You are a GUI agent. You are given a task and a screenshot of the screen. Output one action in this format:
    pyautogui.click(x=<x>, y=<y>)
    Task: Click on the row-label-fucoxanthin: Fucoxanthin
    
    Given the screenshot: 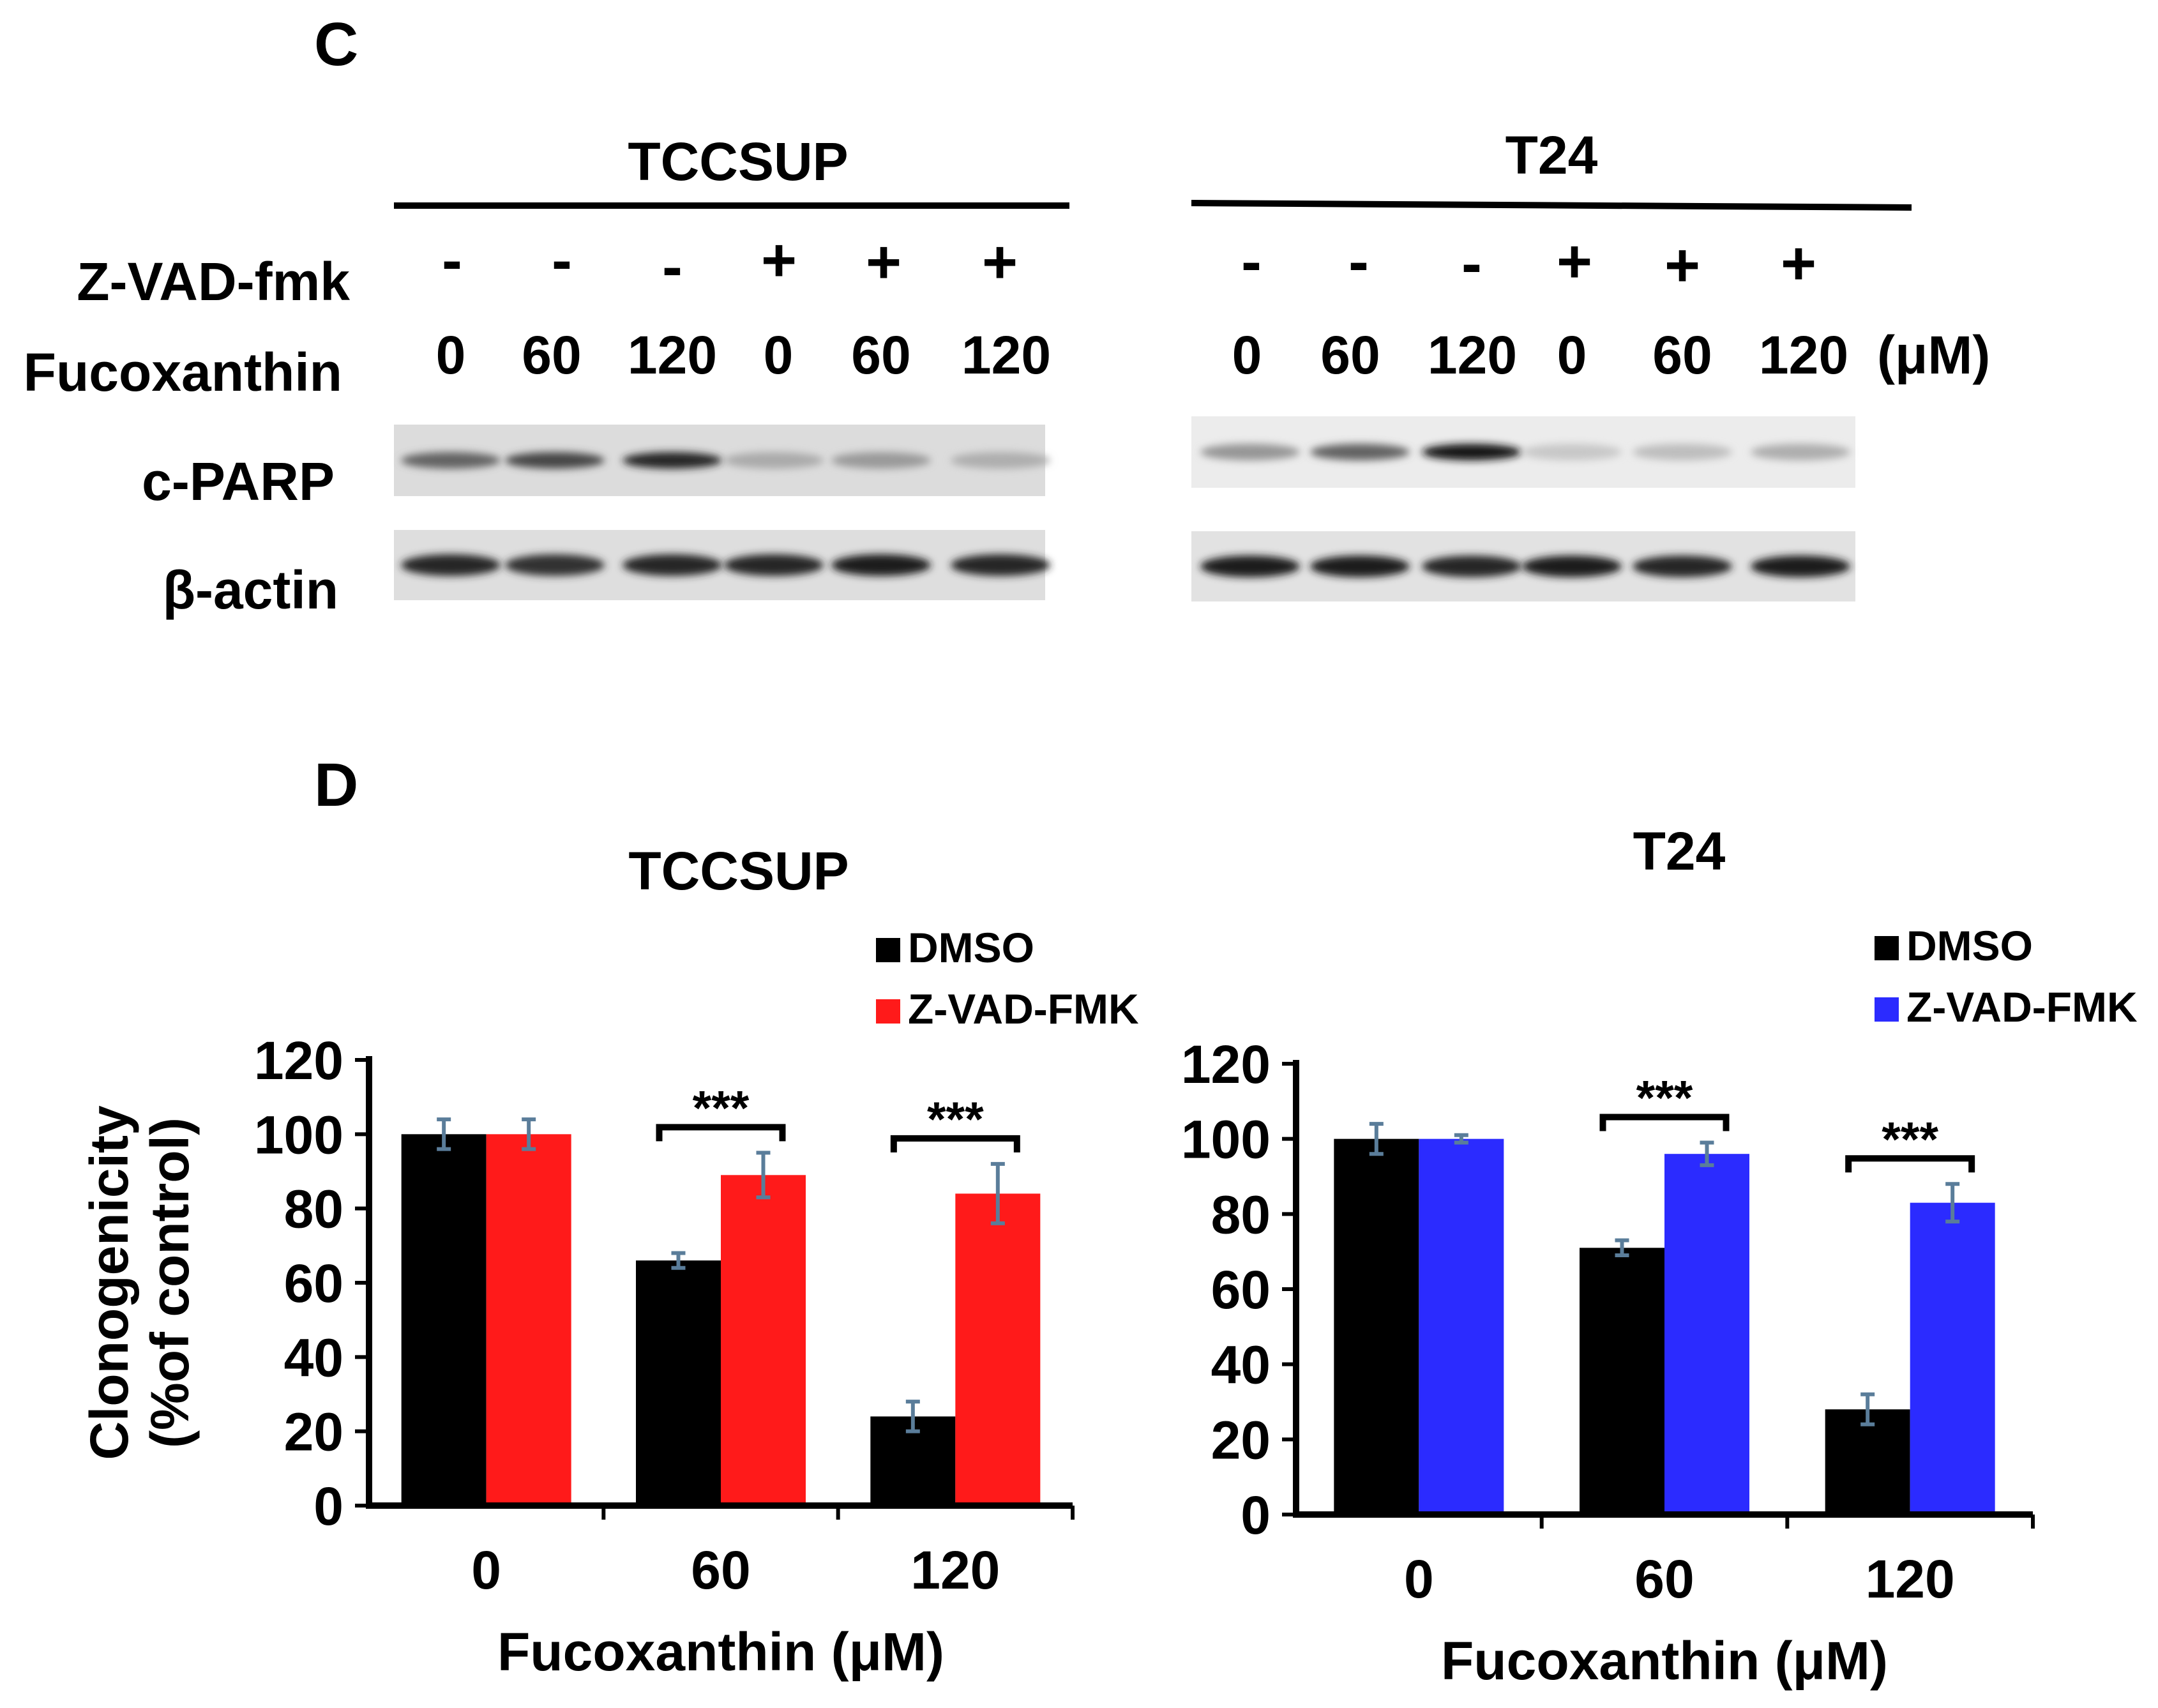 What is the action you would take?
    pyautogui.click(x=183, y=372)
    